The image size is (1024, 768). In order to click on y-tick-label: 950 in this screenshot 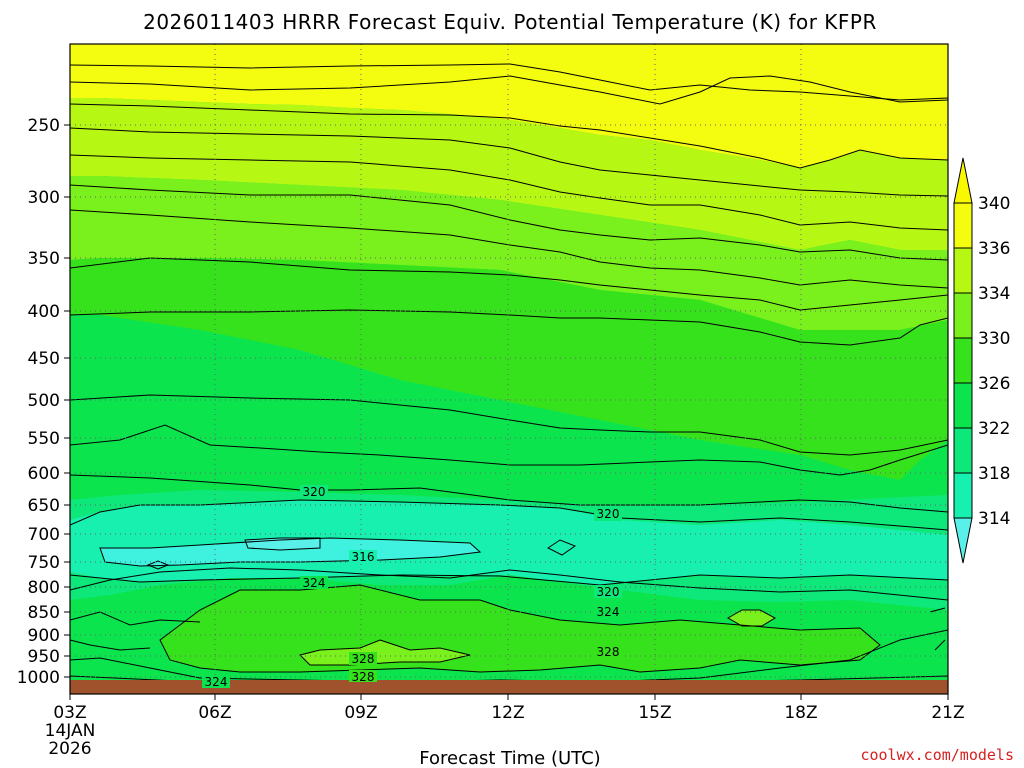, I will do `click(44, 657)`.